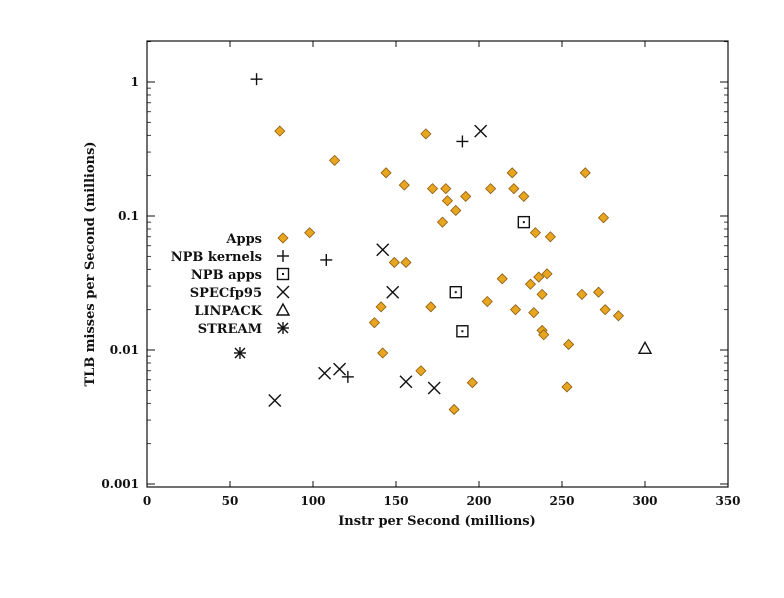 The width and height of the screenshot is (784, 598). I want to click on legend-marker-stream, so click(283, 328).